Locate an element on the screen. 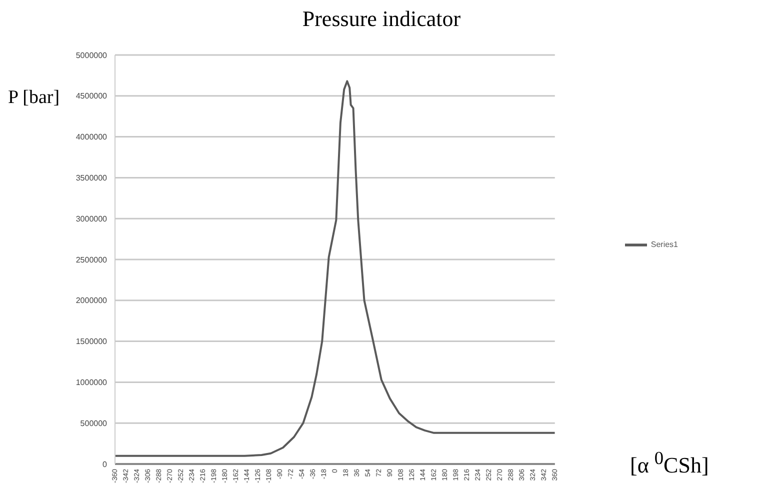 The height and width of the screenshot is (490, 763). y-tick-label: 1000000 is located at coordinates (92, 383).